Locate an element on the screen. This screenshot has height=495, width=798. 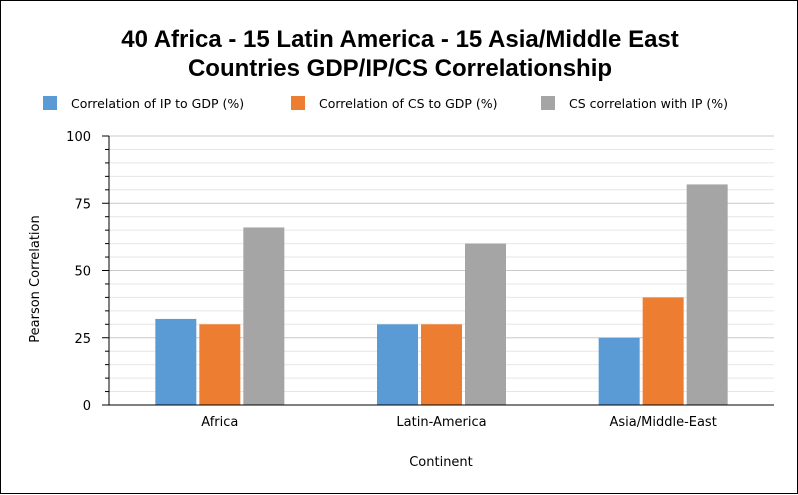
y-tick-label: 75 is located at coordinates (82, 204).